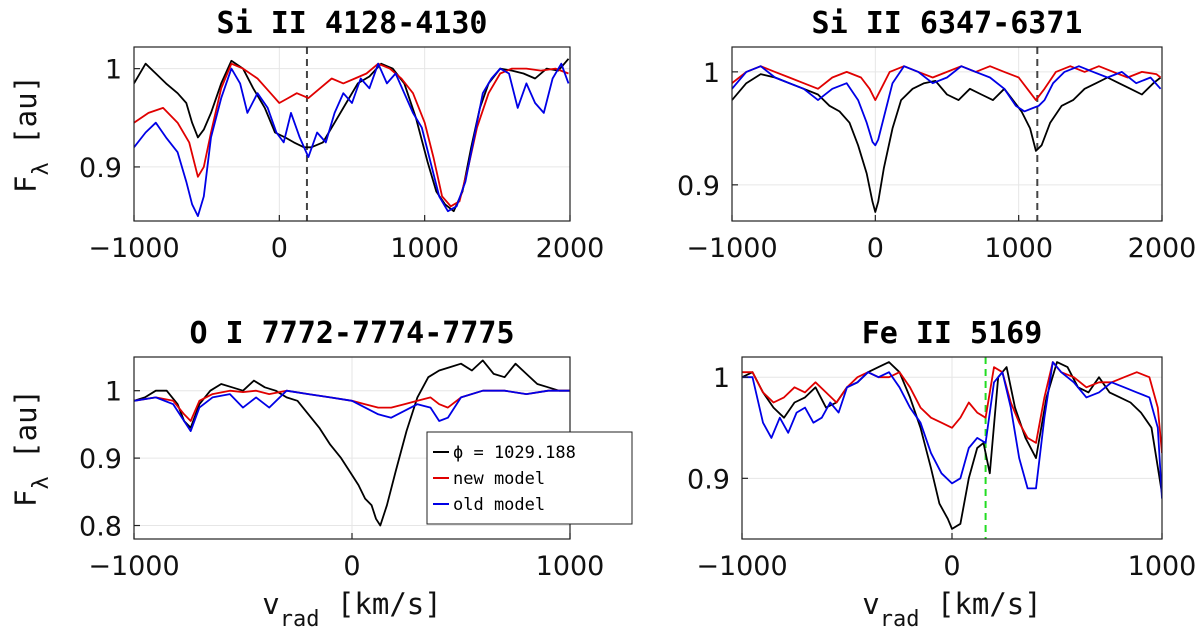  I want to click on legend-label: ϕ = 1029.188, so click(514, 453).